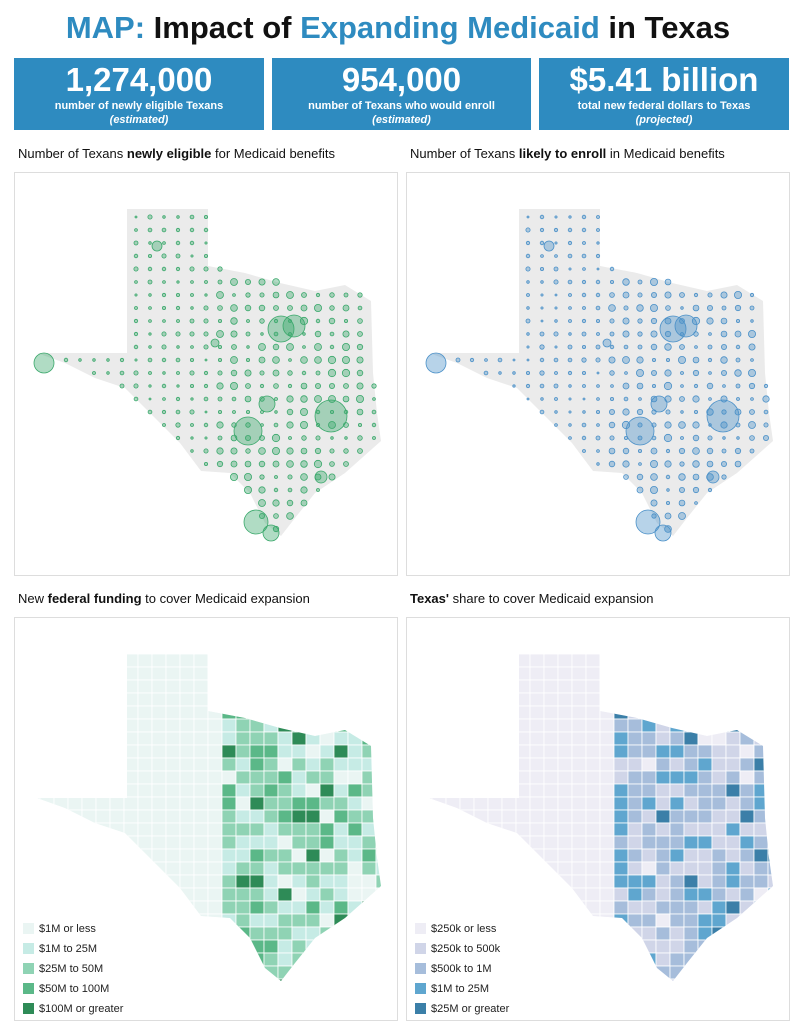 The height and width of the screenshot is (1028, 796). What do you see at coordinates (664, 106) in the screenshot?
I see `stat-label: total new federal dollars to Texas` at bounding box center [664, 106].